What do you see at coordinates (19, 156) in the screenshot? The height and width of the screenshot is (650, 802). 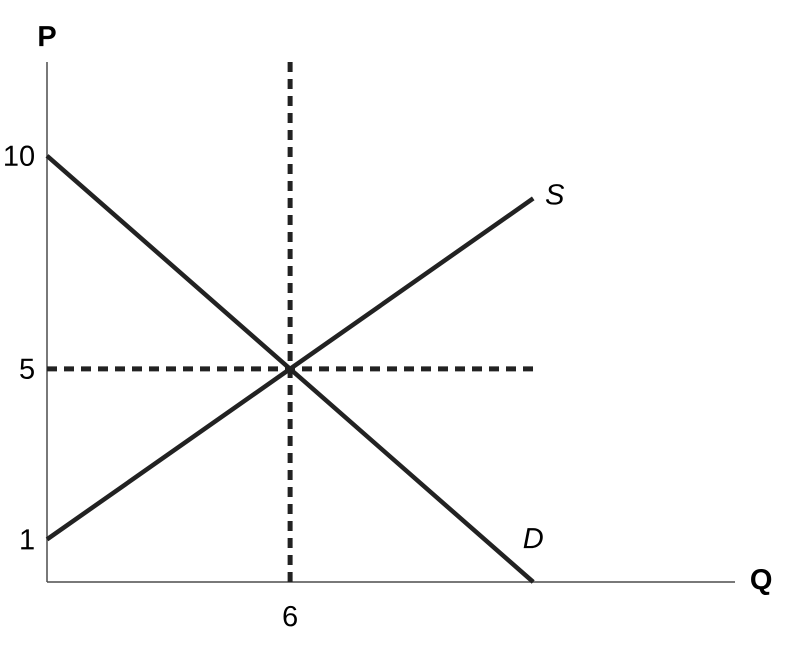 I see `y-tick-label: 10` at bounding box center [19, 156].